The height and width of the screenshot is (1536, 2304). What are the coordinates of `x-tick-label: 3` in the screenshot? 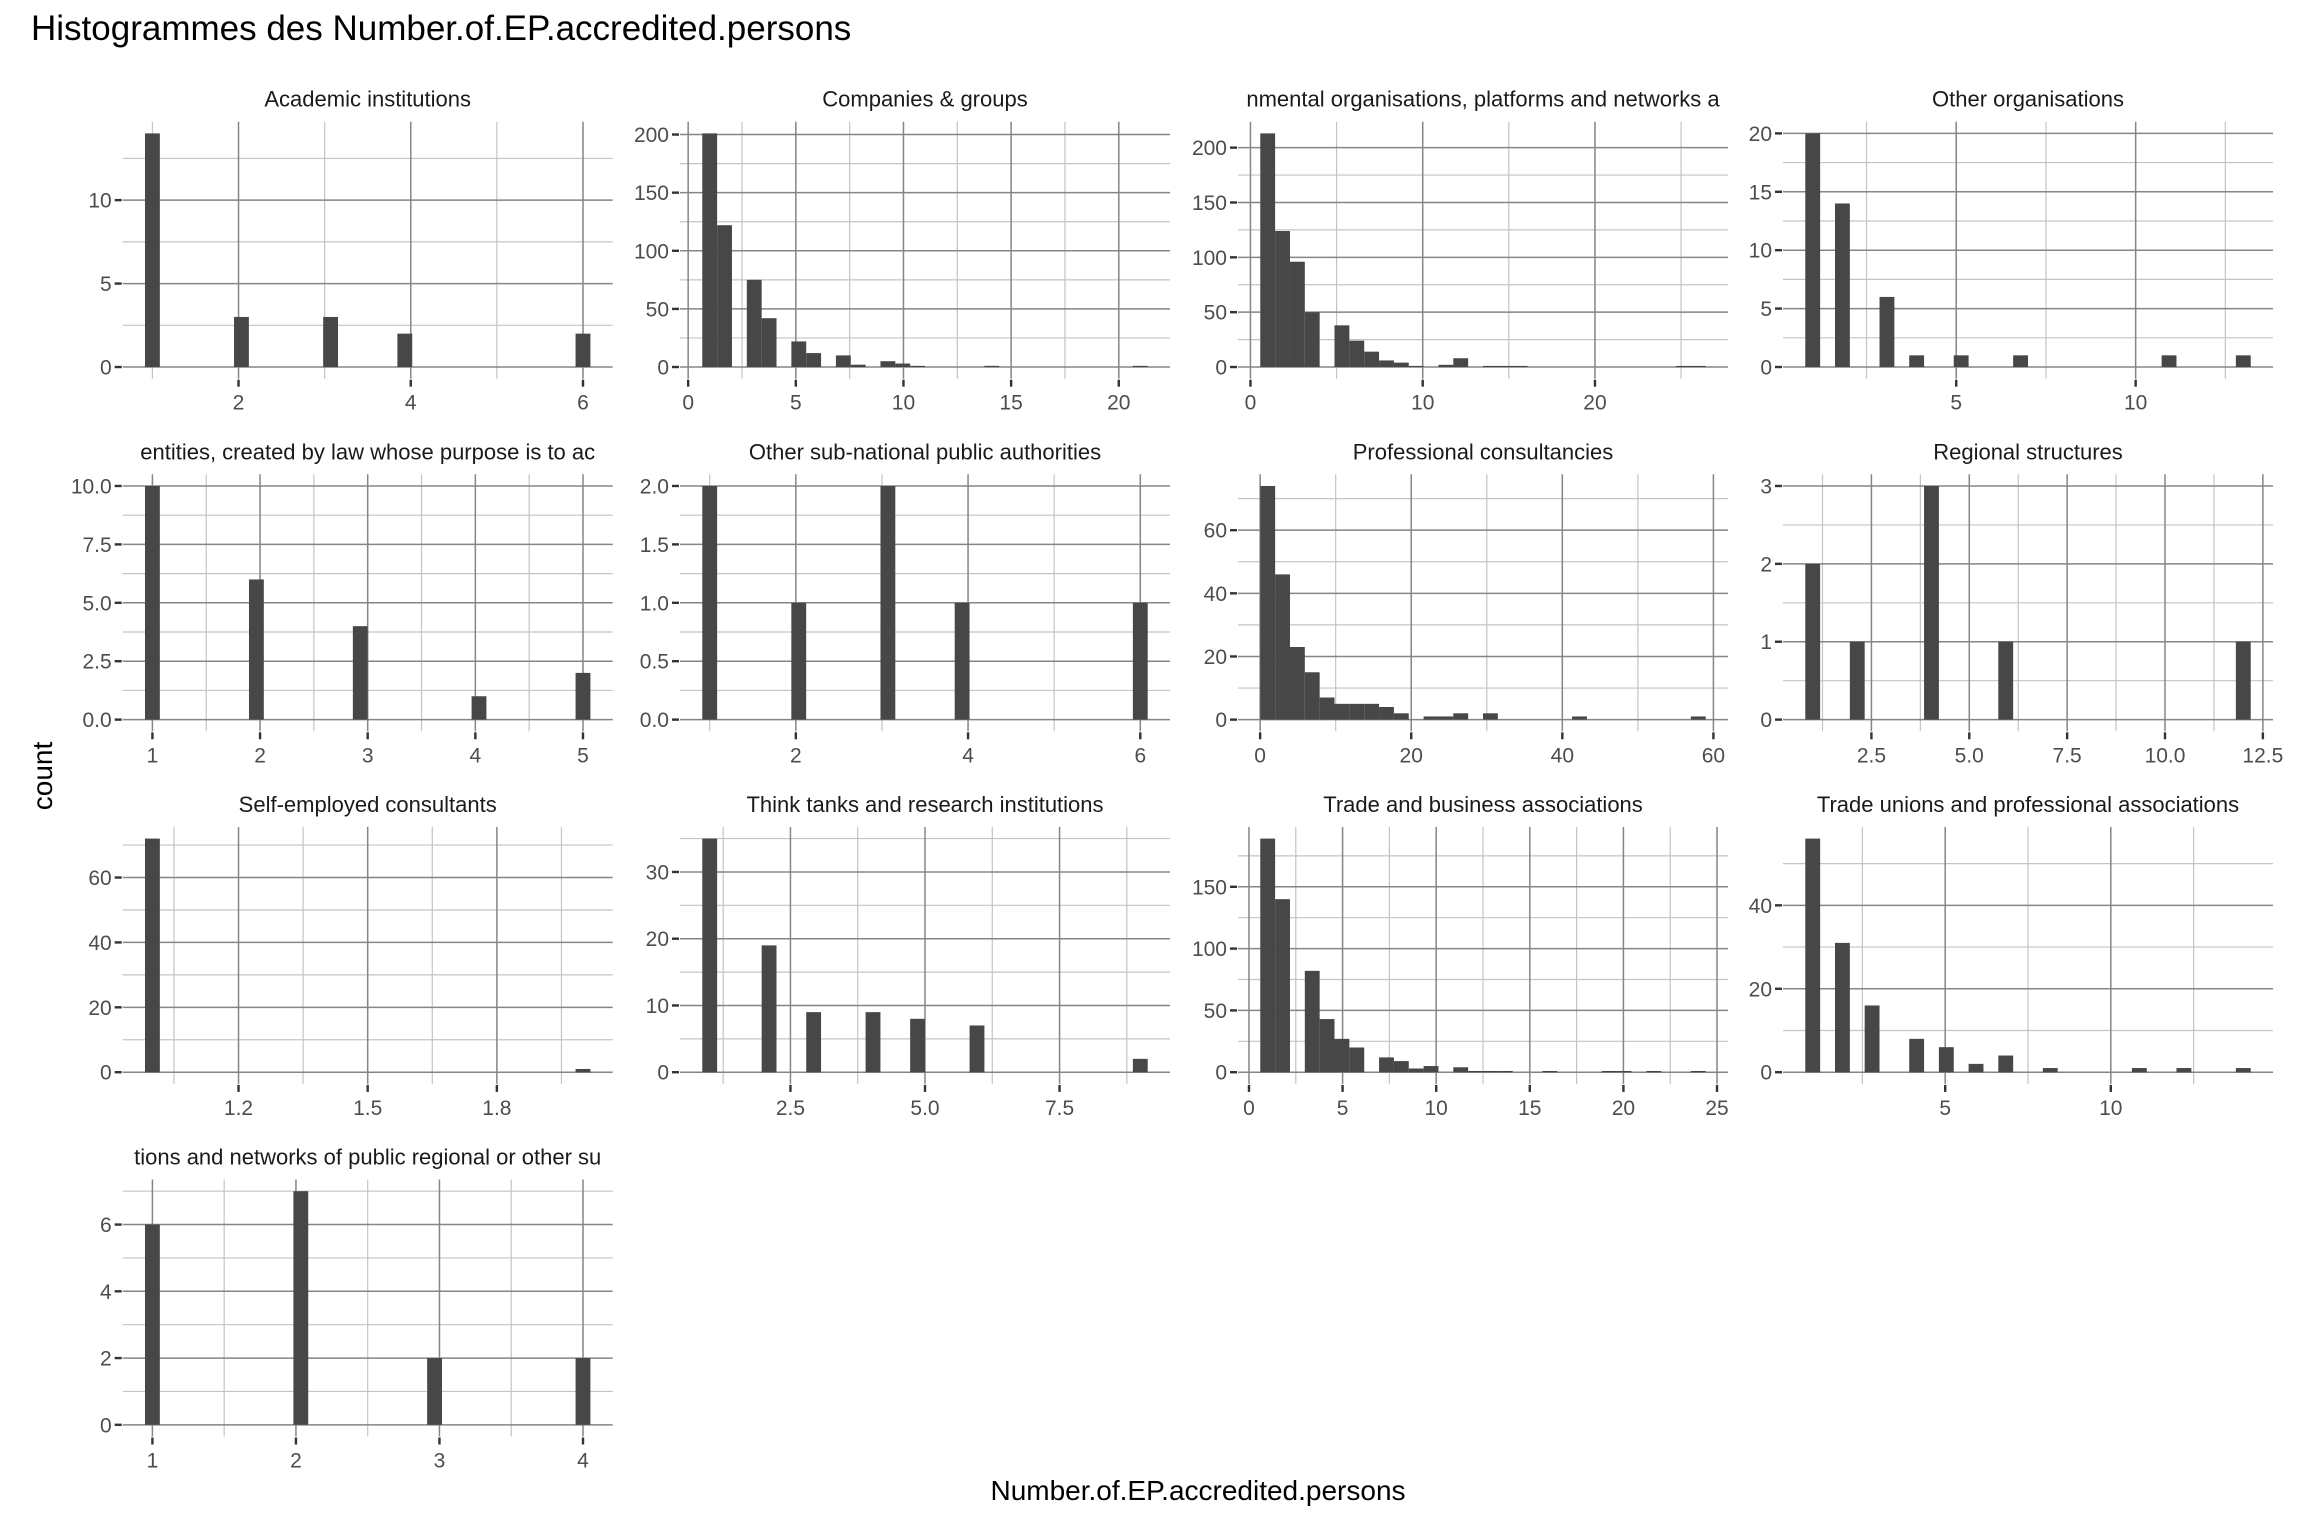 It's located at (440, 1461).